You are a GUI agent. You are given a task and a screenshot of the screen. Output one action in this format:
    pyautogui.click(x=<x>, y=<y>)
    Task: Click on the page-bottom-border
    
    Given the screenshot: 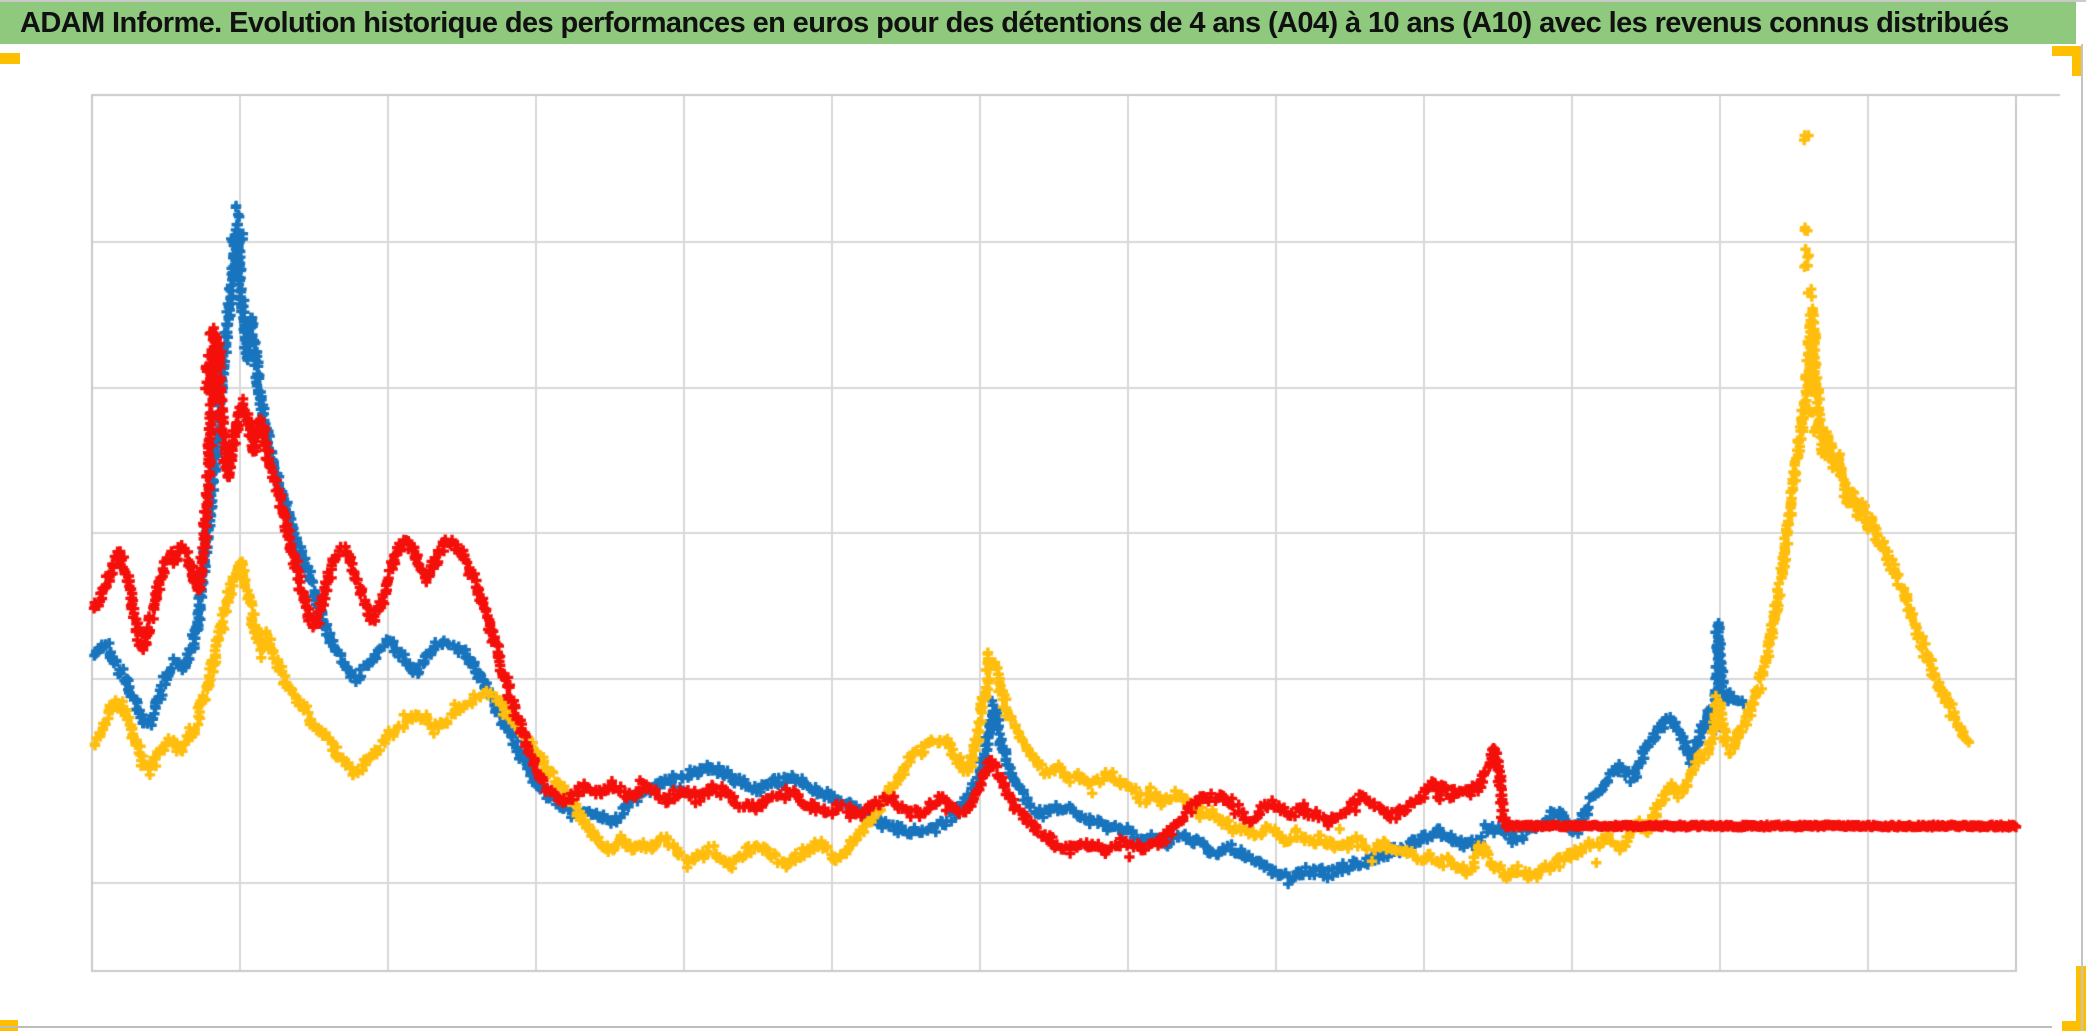 What is the action you would take?
    pyautogui.click(x=1026, y=1027)
    